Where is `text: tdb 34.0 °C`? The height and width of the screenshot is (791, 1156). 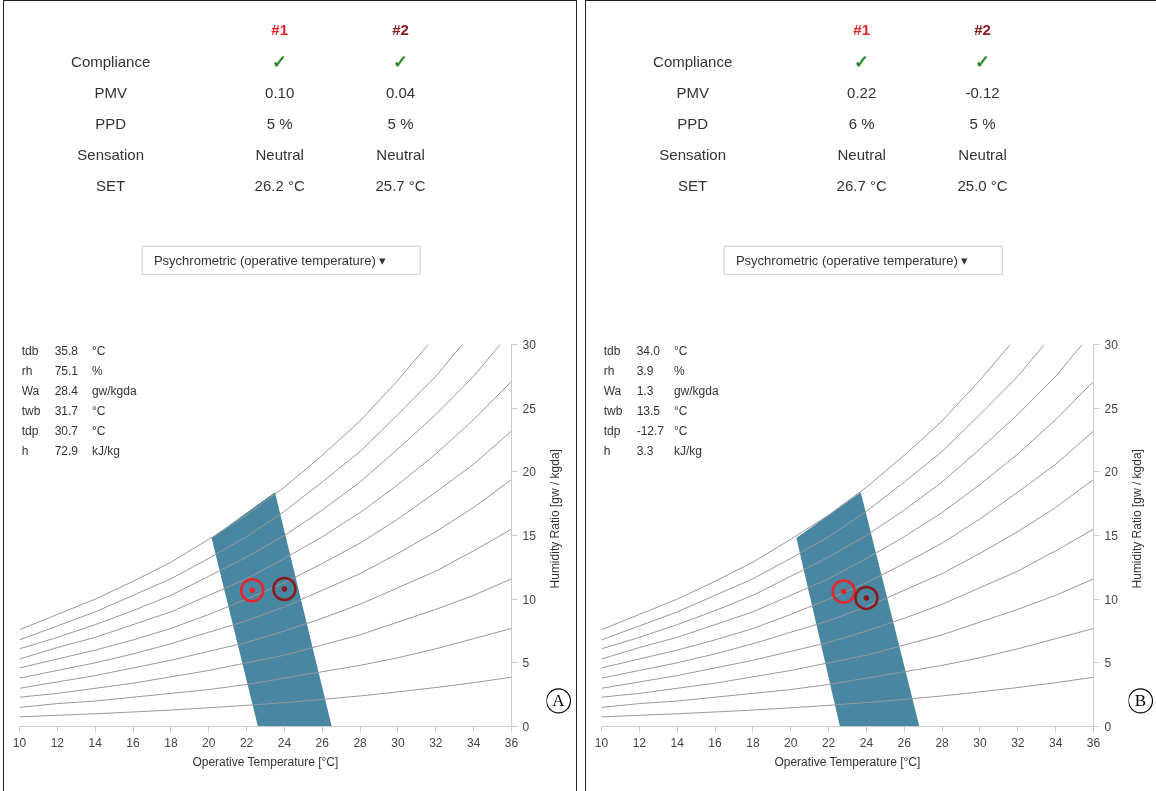 text: tdb 34.0 °C is located at coordinates (645, 350).